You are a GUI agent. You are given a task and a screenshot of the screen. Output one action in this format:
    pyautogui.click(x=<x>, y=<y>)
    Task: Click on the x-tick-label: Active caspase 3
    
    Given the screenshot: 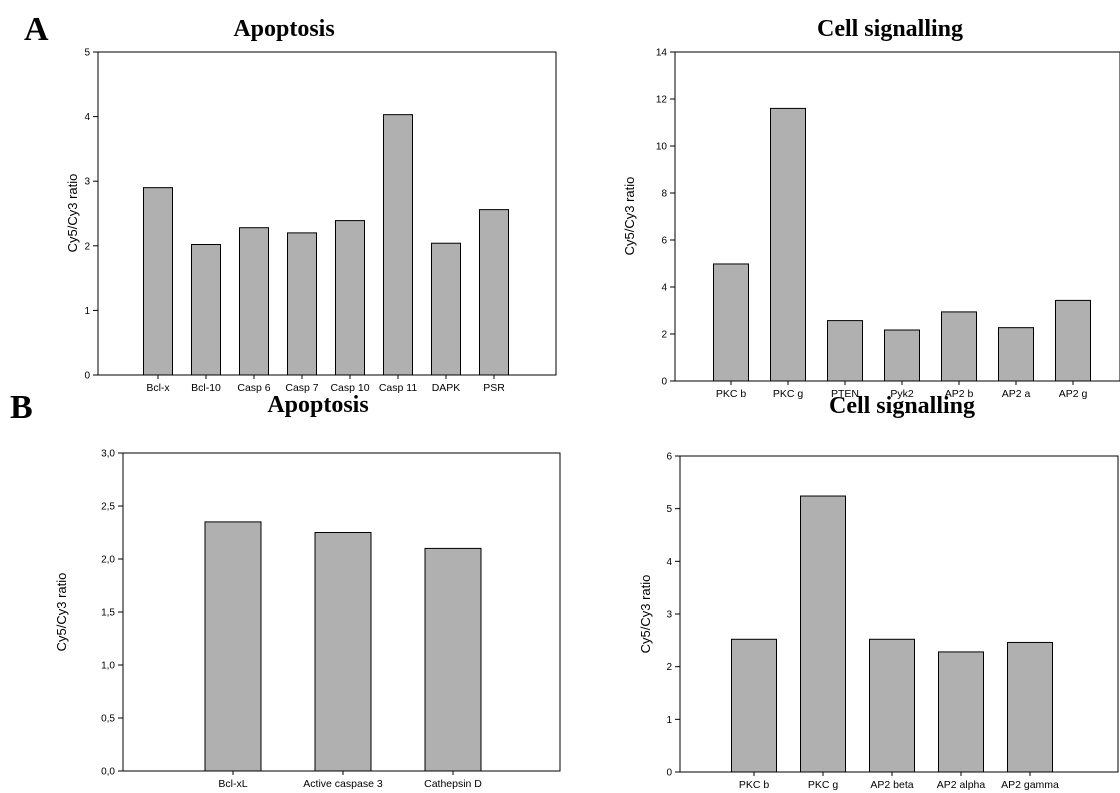 What is the action you would take?
    pyautogui.click(x=343, y=784)
    